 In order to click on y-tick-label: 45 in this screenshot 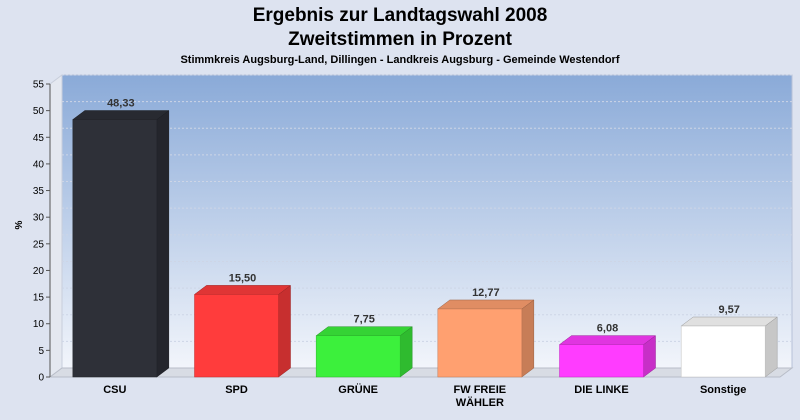, I will do `click(39, 138)`.